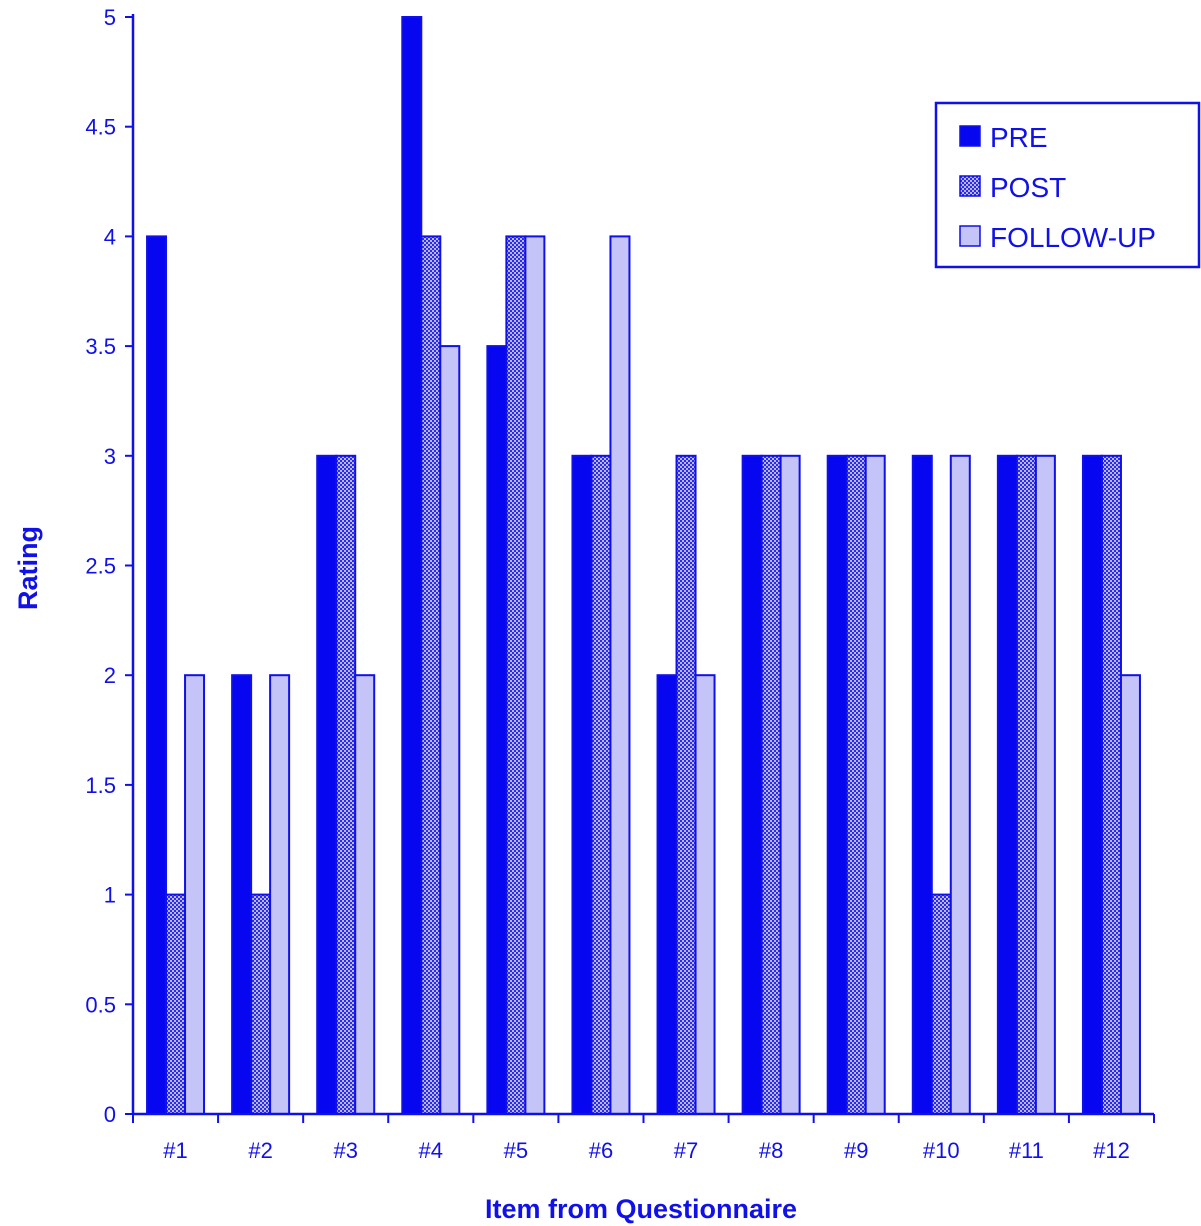 This screenshot has height=1226, width=1201. What do you see at coordinates (641, 1209) in the screenshot?
I see `x-axis-title: Item from Questionnaire` at bounding box center [641, 1209].